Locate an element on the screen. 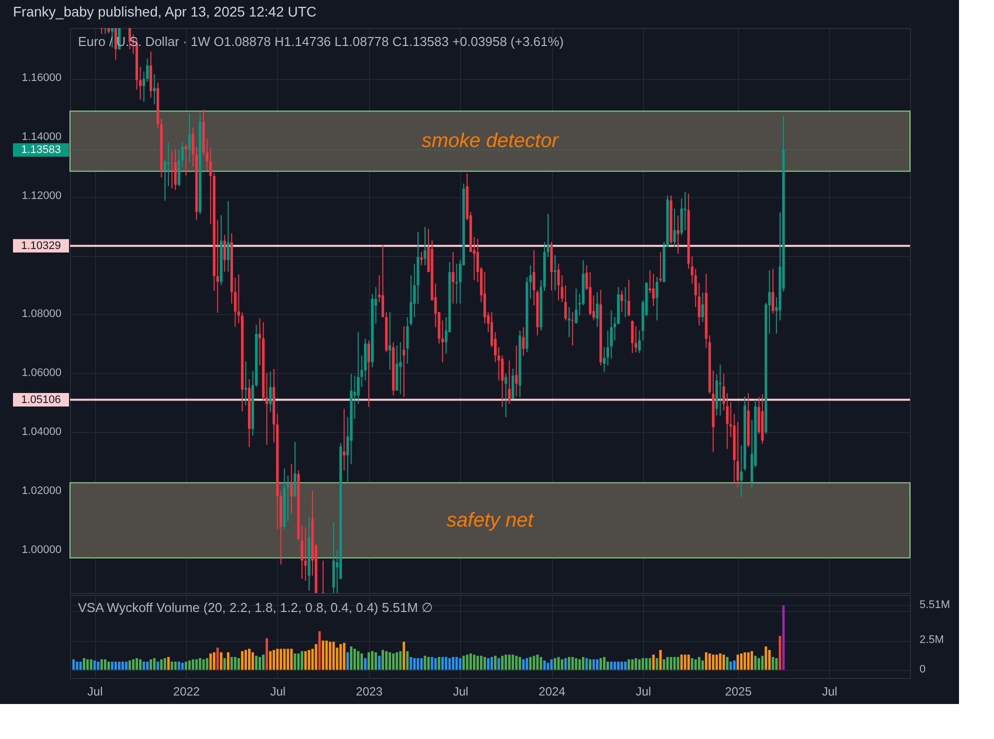  y-tick-label: 1.04000 is located at coordinates (42, 432).